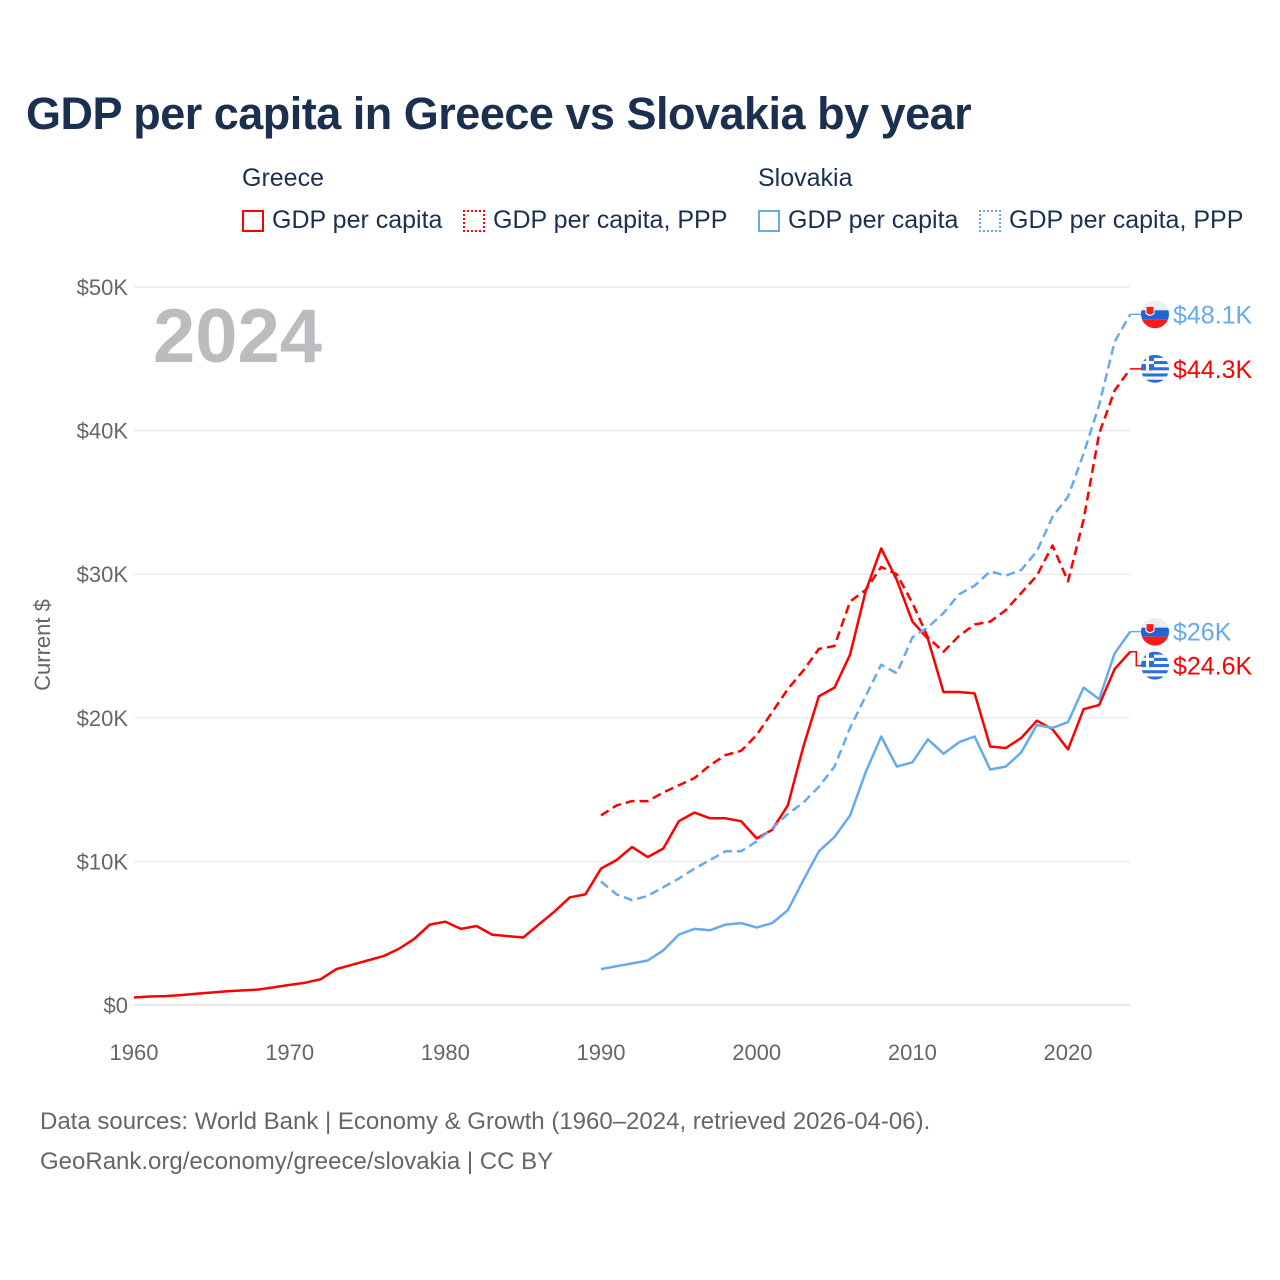  What do you see at coordinates (237, 336) in the screenshot?
I see `year-watermark: 2024` at bounding box center [237, 336].